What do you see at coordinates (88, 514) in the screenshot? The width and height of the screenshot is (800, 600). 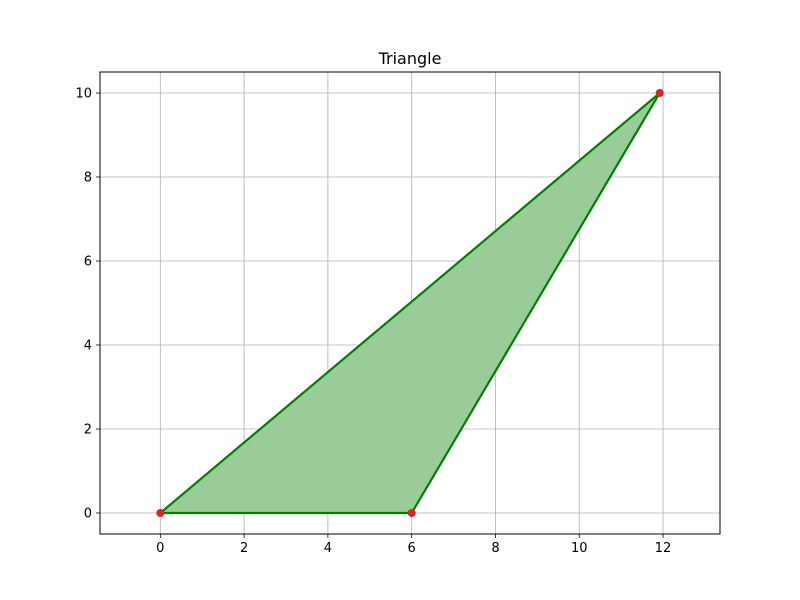 I see `y-tick-label: 0` at bounding box center [88, 514].